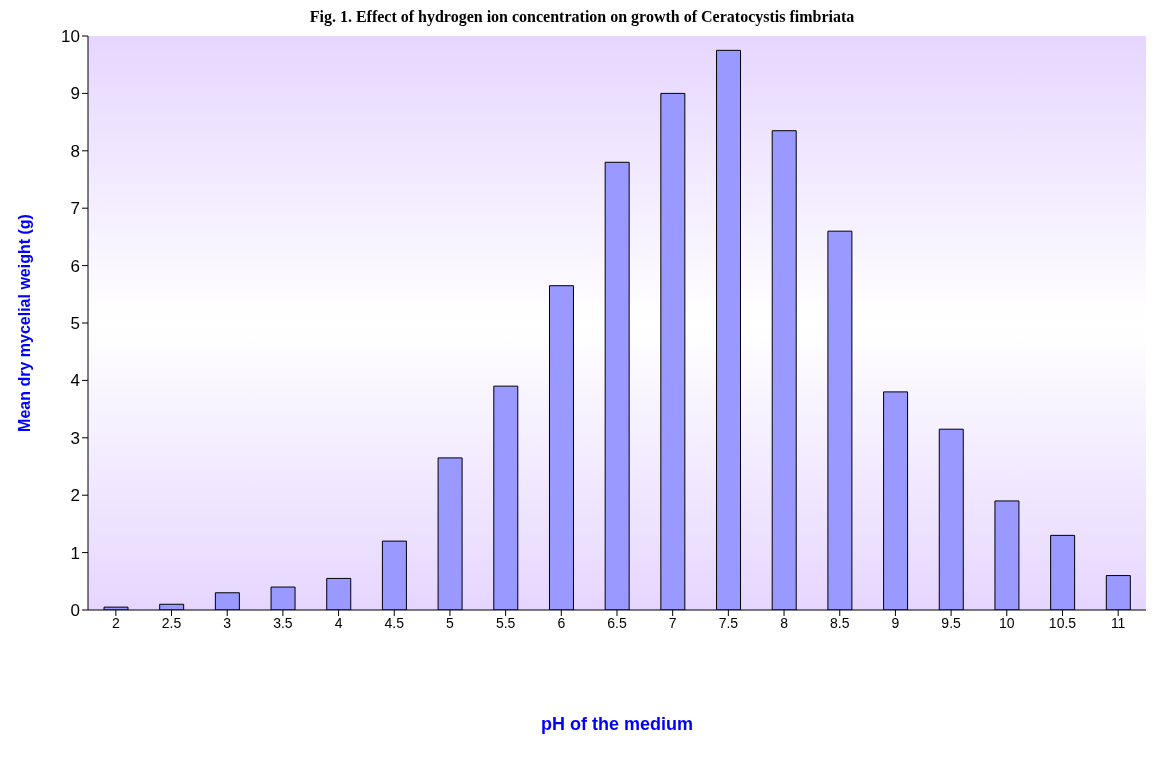 The width and height of the screenshot is (1164, 762). What do you see at coordinates (840, 622) in the screenshot?
I see `x-tick-label: 8.5` at bounding box center [840, 622].